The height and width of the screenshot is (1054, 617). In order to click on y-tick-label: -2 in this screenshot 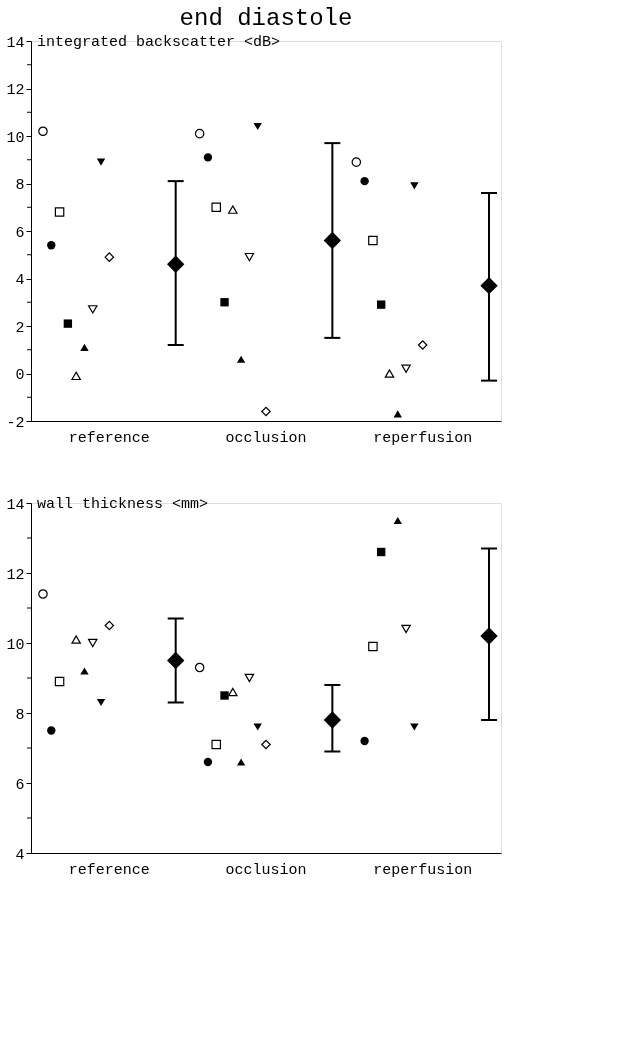, I will do `click(15, 423)`.